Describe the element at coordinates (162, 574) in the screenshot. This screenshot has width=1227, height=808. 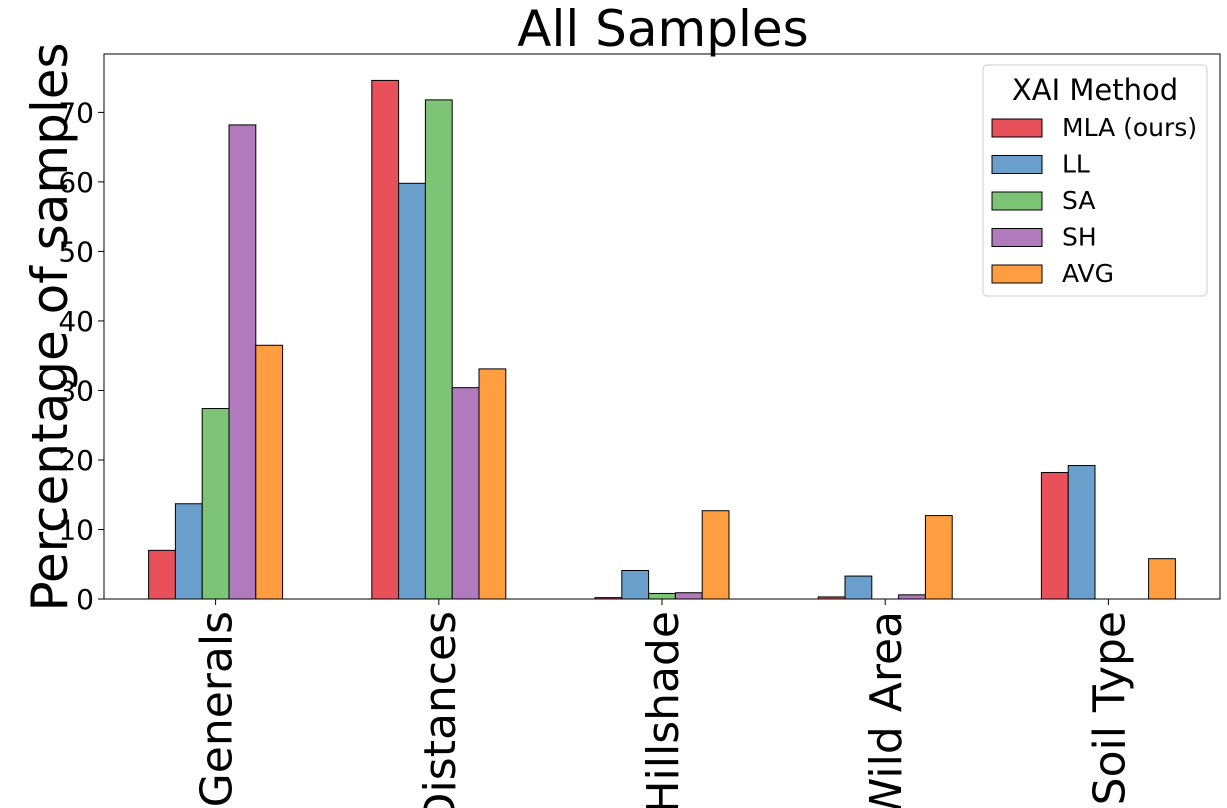
I see `bar-generals-mla-ours` at that location.